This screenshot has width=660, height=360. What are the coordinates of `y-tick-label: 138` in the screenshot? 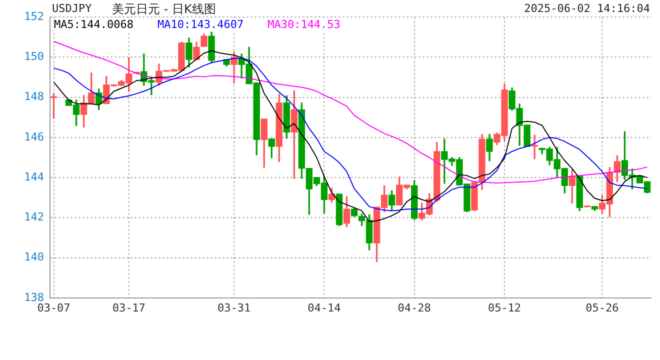 It's located at (34, 297).